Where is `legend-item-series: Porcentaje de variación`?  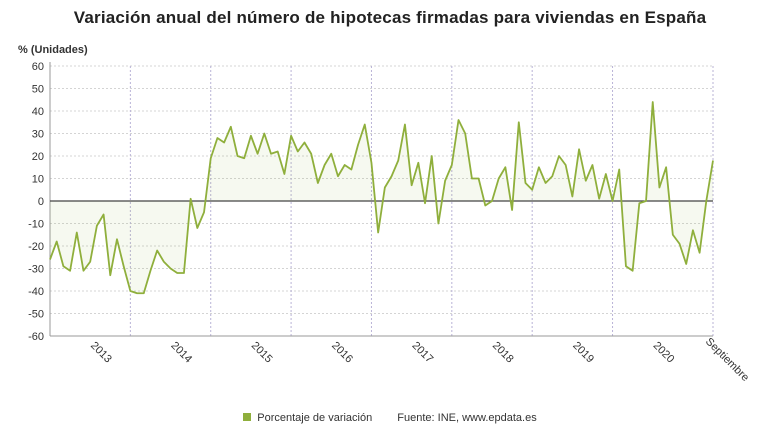 legend-item-series: Porcentaje de variación is located at coordinates (307, 418).